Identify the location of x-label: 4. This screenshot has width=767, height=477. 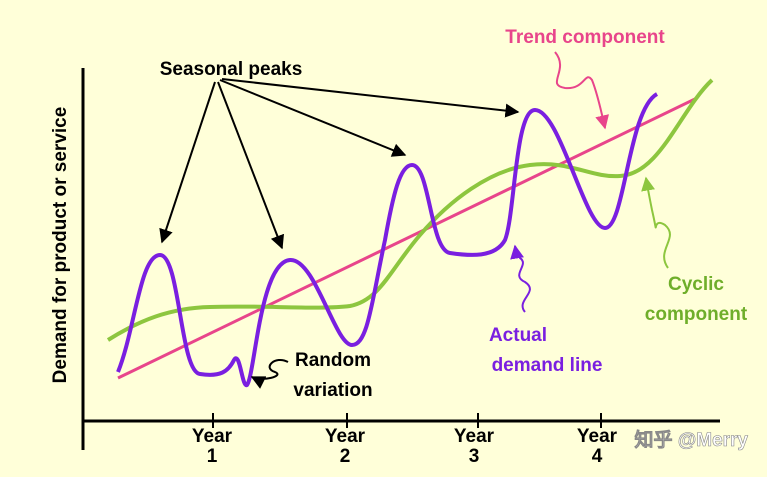
(597, 456).